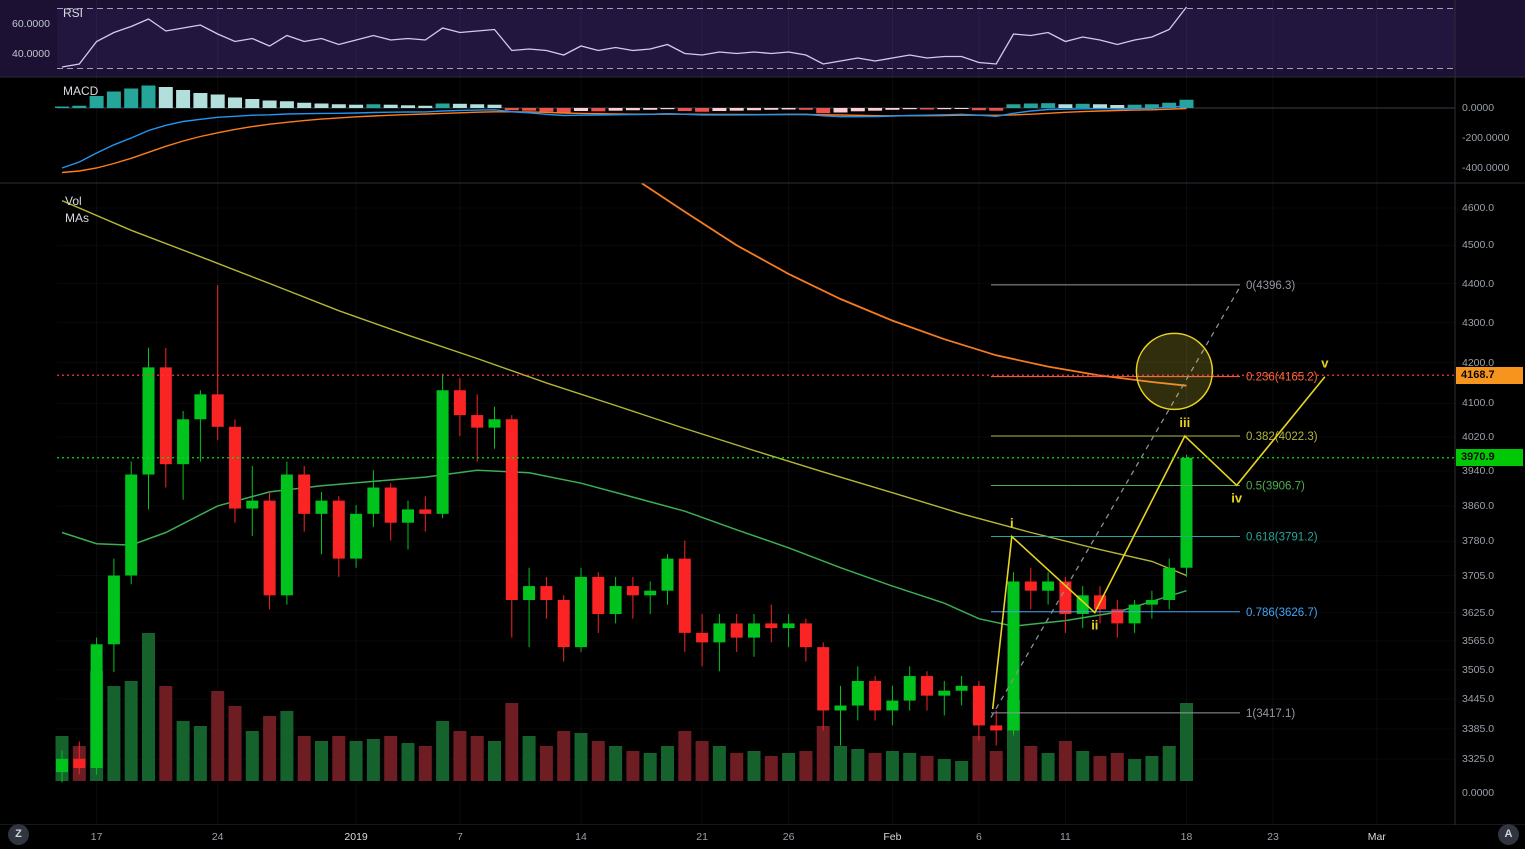 The height and width of the screenshot is (849, 1525). I want to click on axis-tick-label: Feb, so click(892, 837).